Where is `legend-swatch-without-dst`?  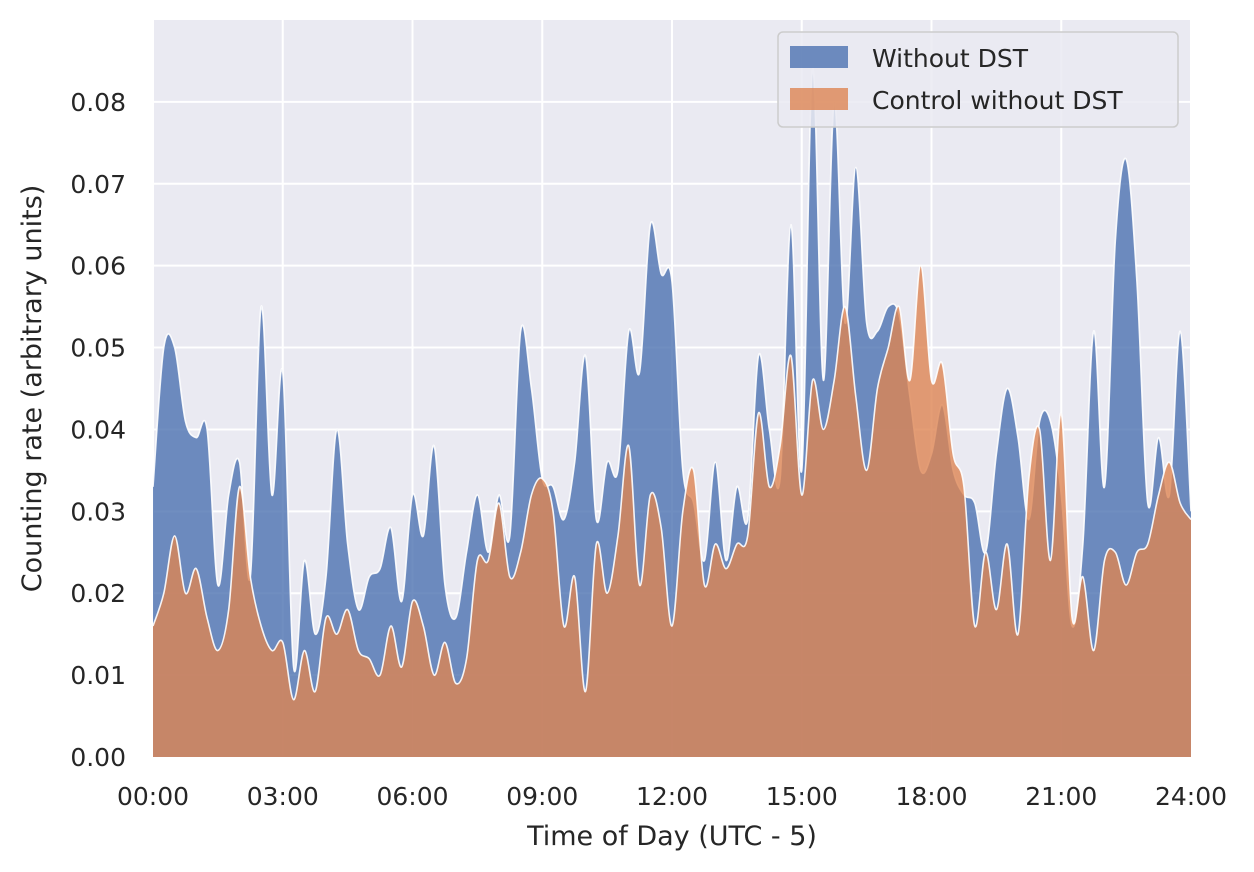 legend-swatch-without-dst is located at coordinates (819, 57).